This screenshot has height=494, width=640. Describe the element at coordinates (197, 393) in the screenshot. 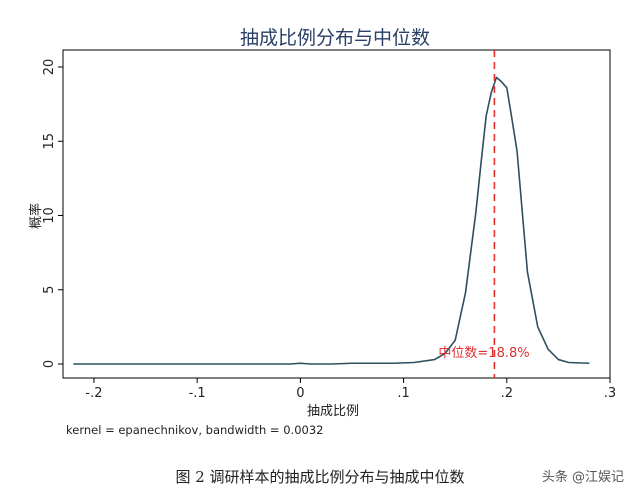

I see `x-tick-label: -.1` at that location.